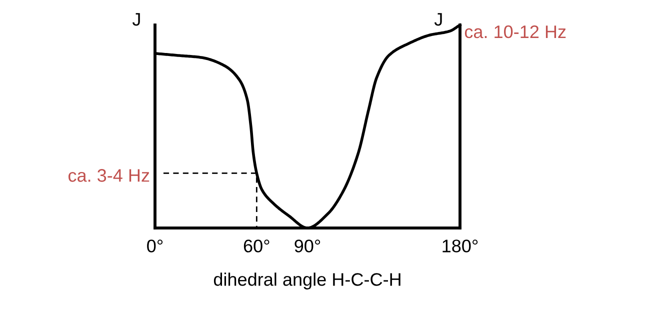 The width and height of the screenshot is (650, 322). I want to click on x-tick-label: 180°, so click(460, 246).